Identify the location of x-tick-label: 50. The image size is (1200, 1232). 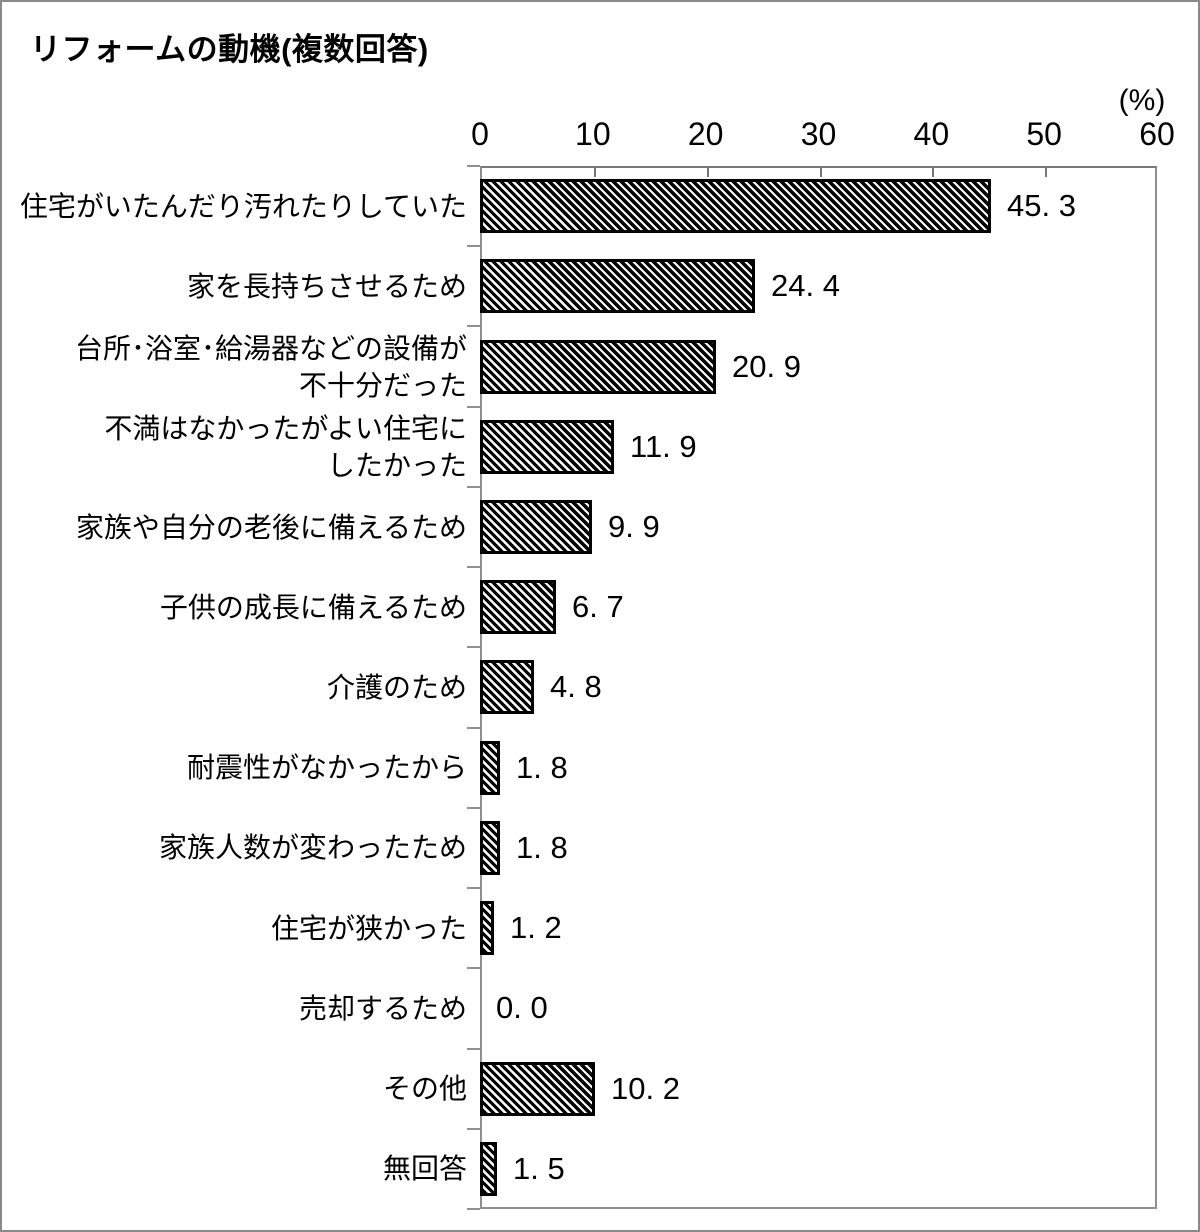
(1044, 134).